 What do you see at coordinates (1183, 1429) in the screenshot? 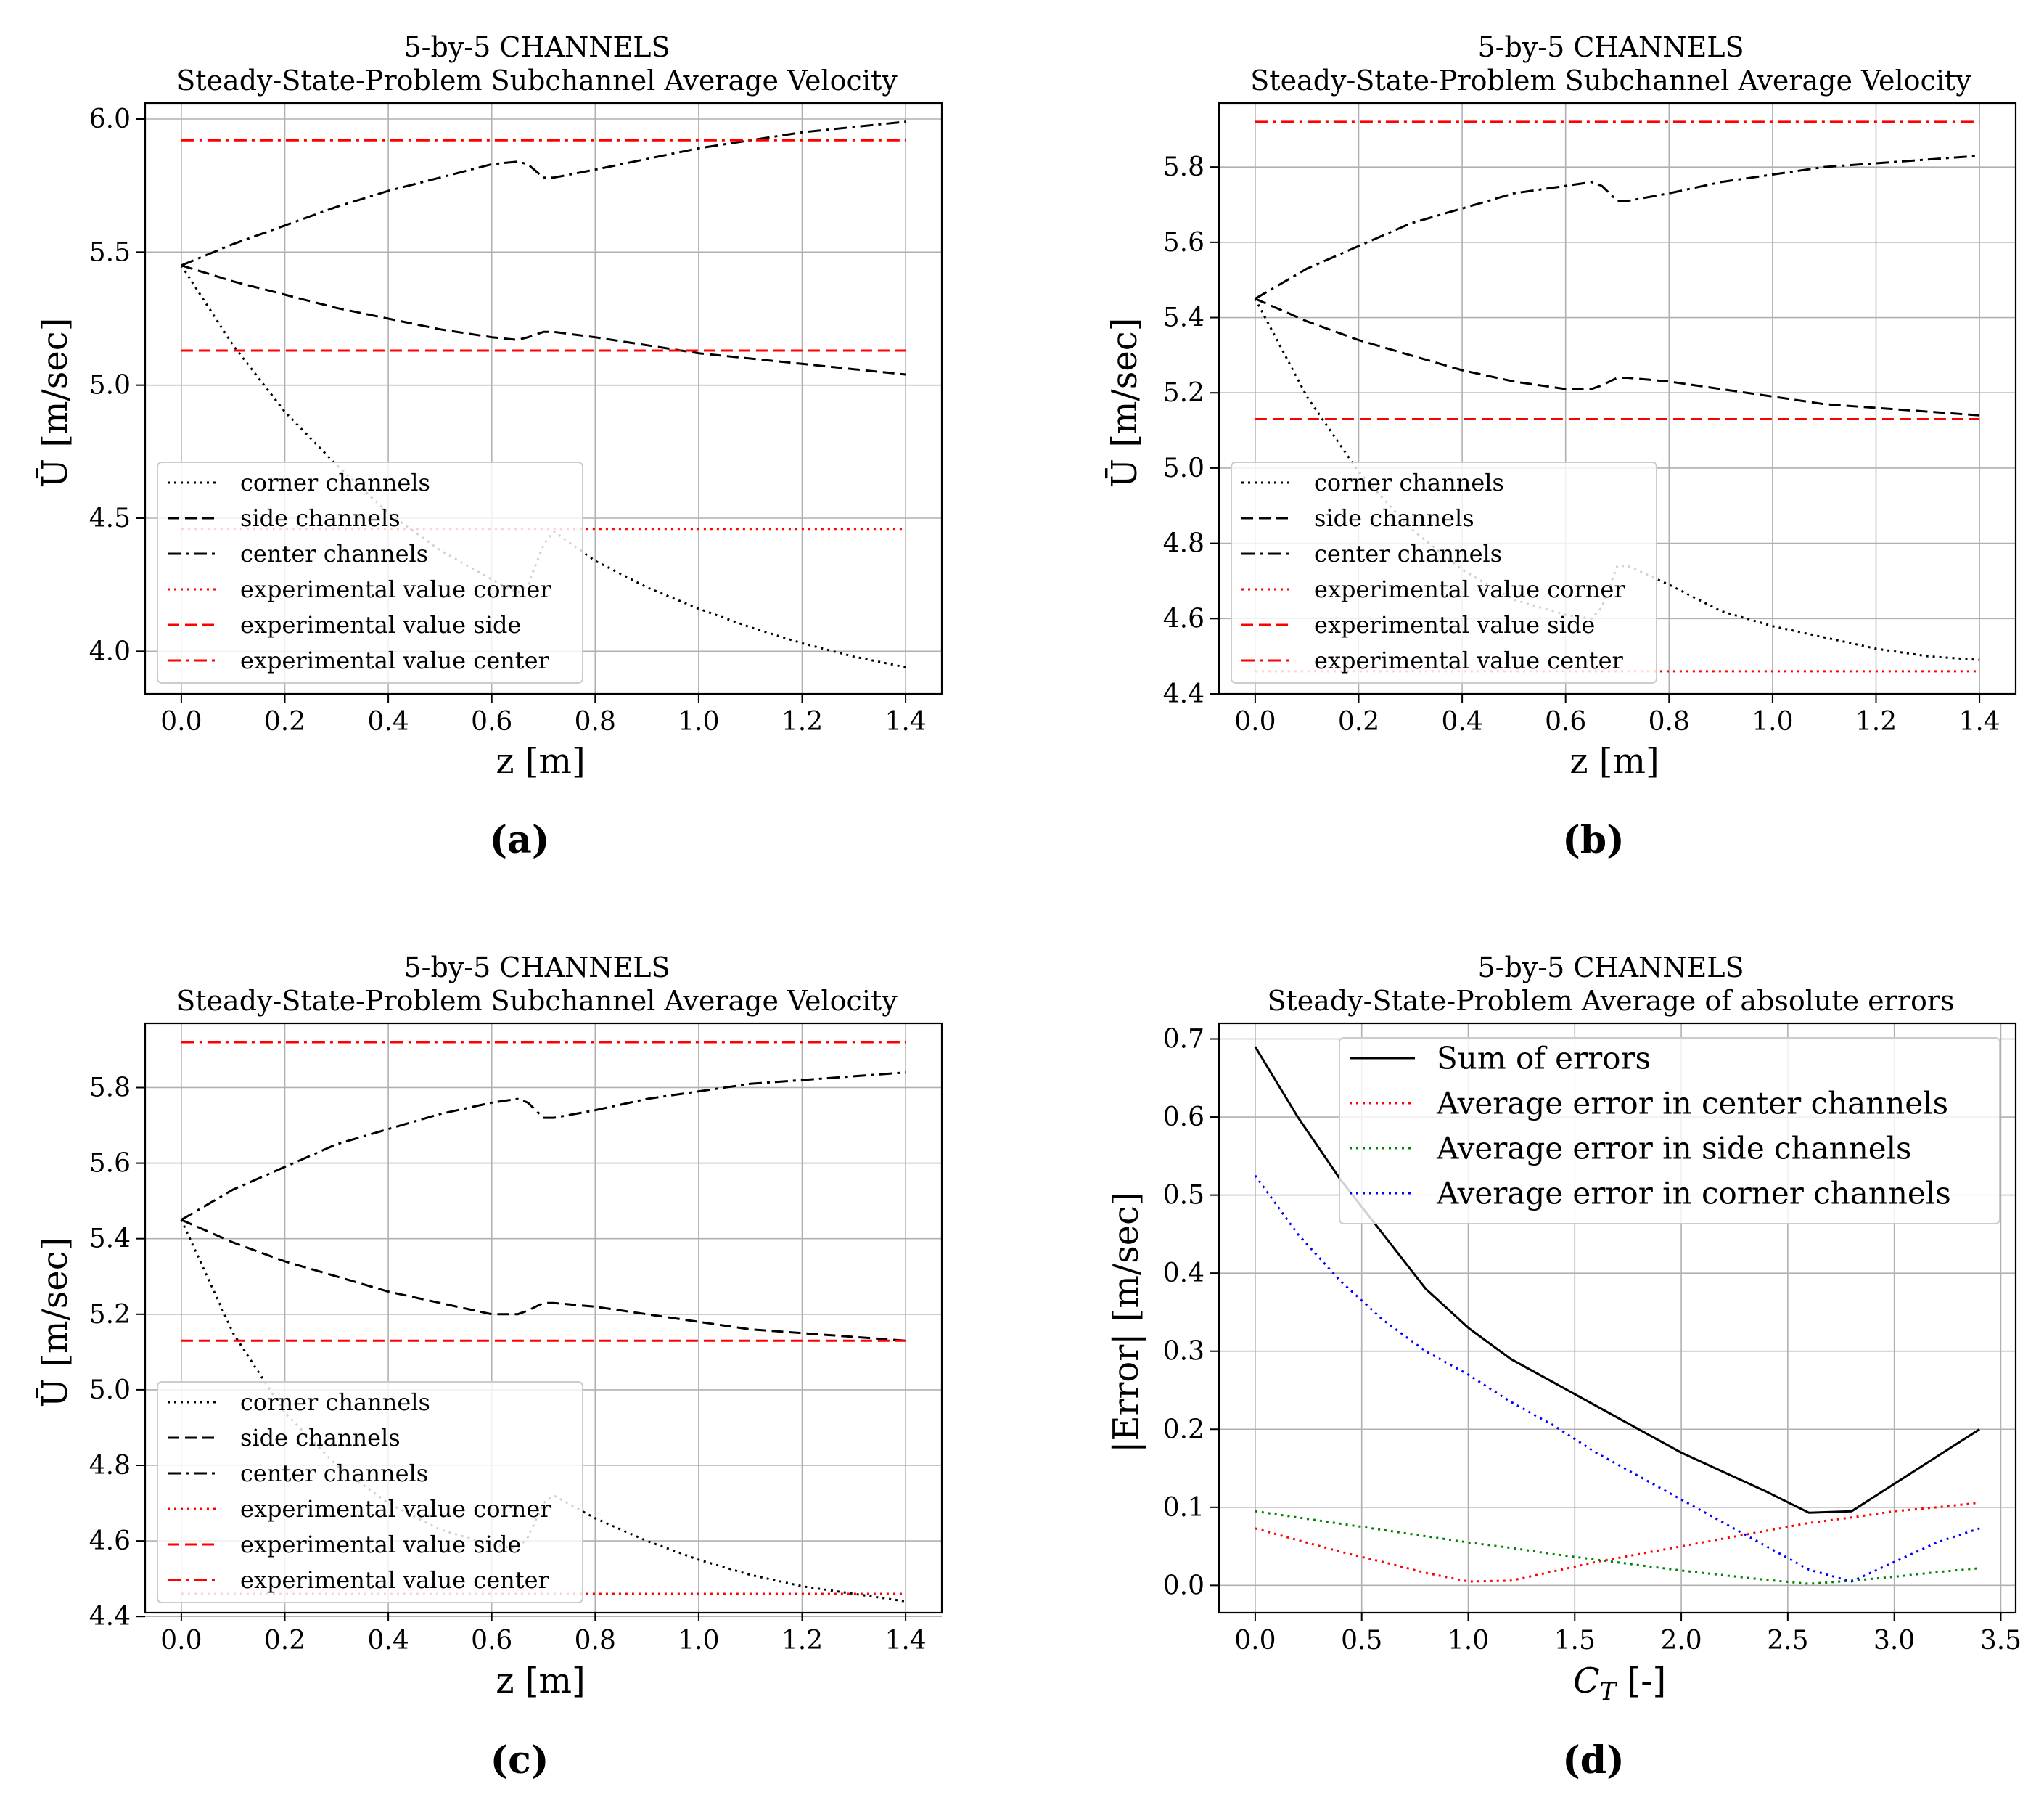
I see `y-tick-label: 0.2` at bounding box center [1183, 1429].